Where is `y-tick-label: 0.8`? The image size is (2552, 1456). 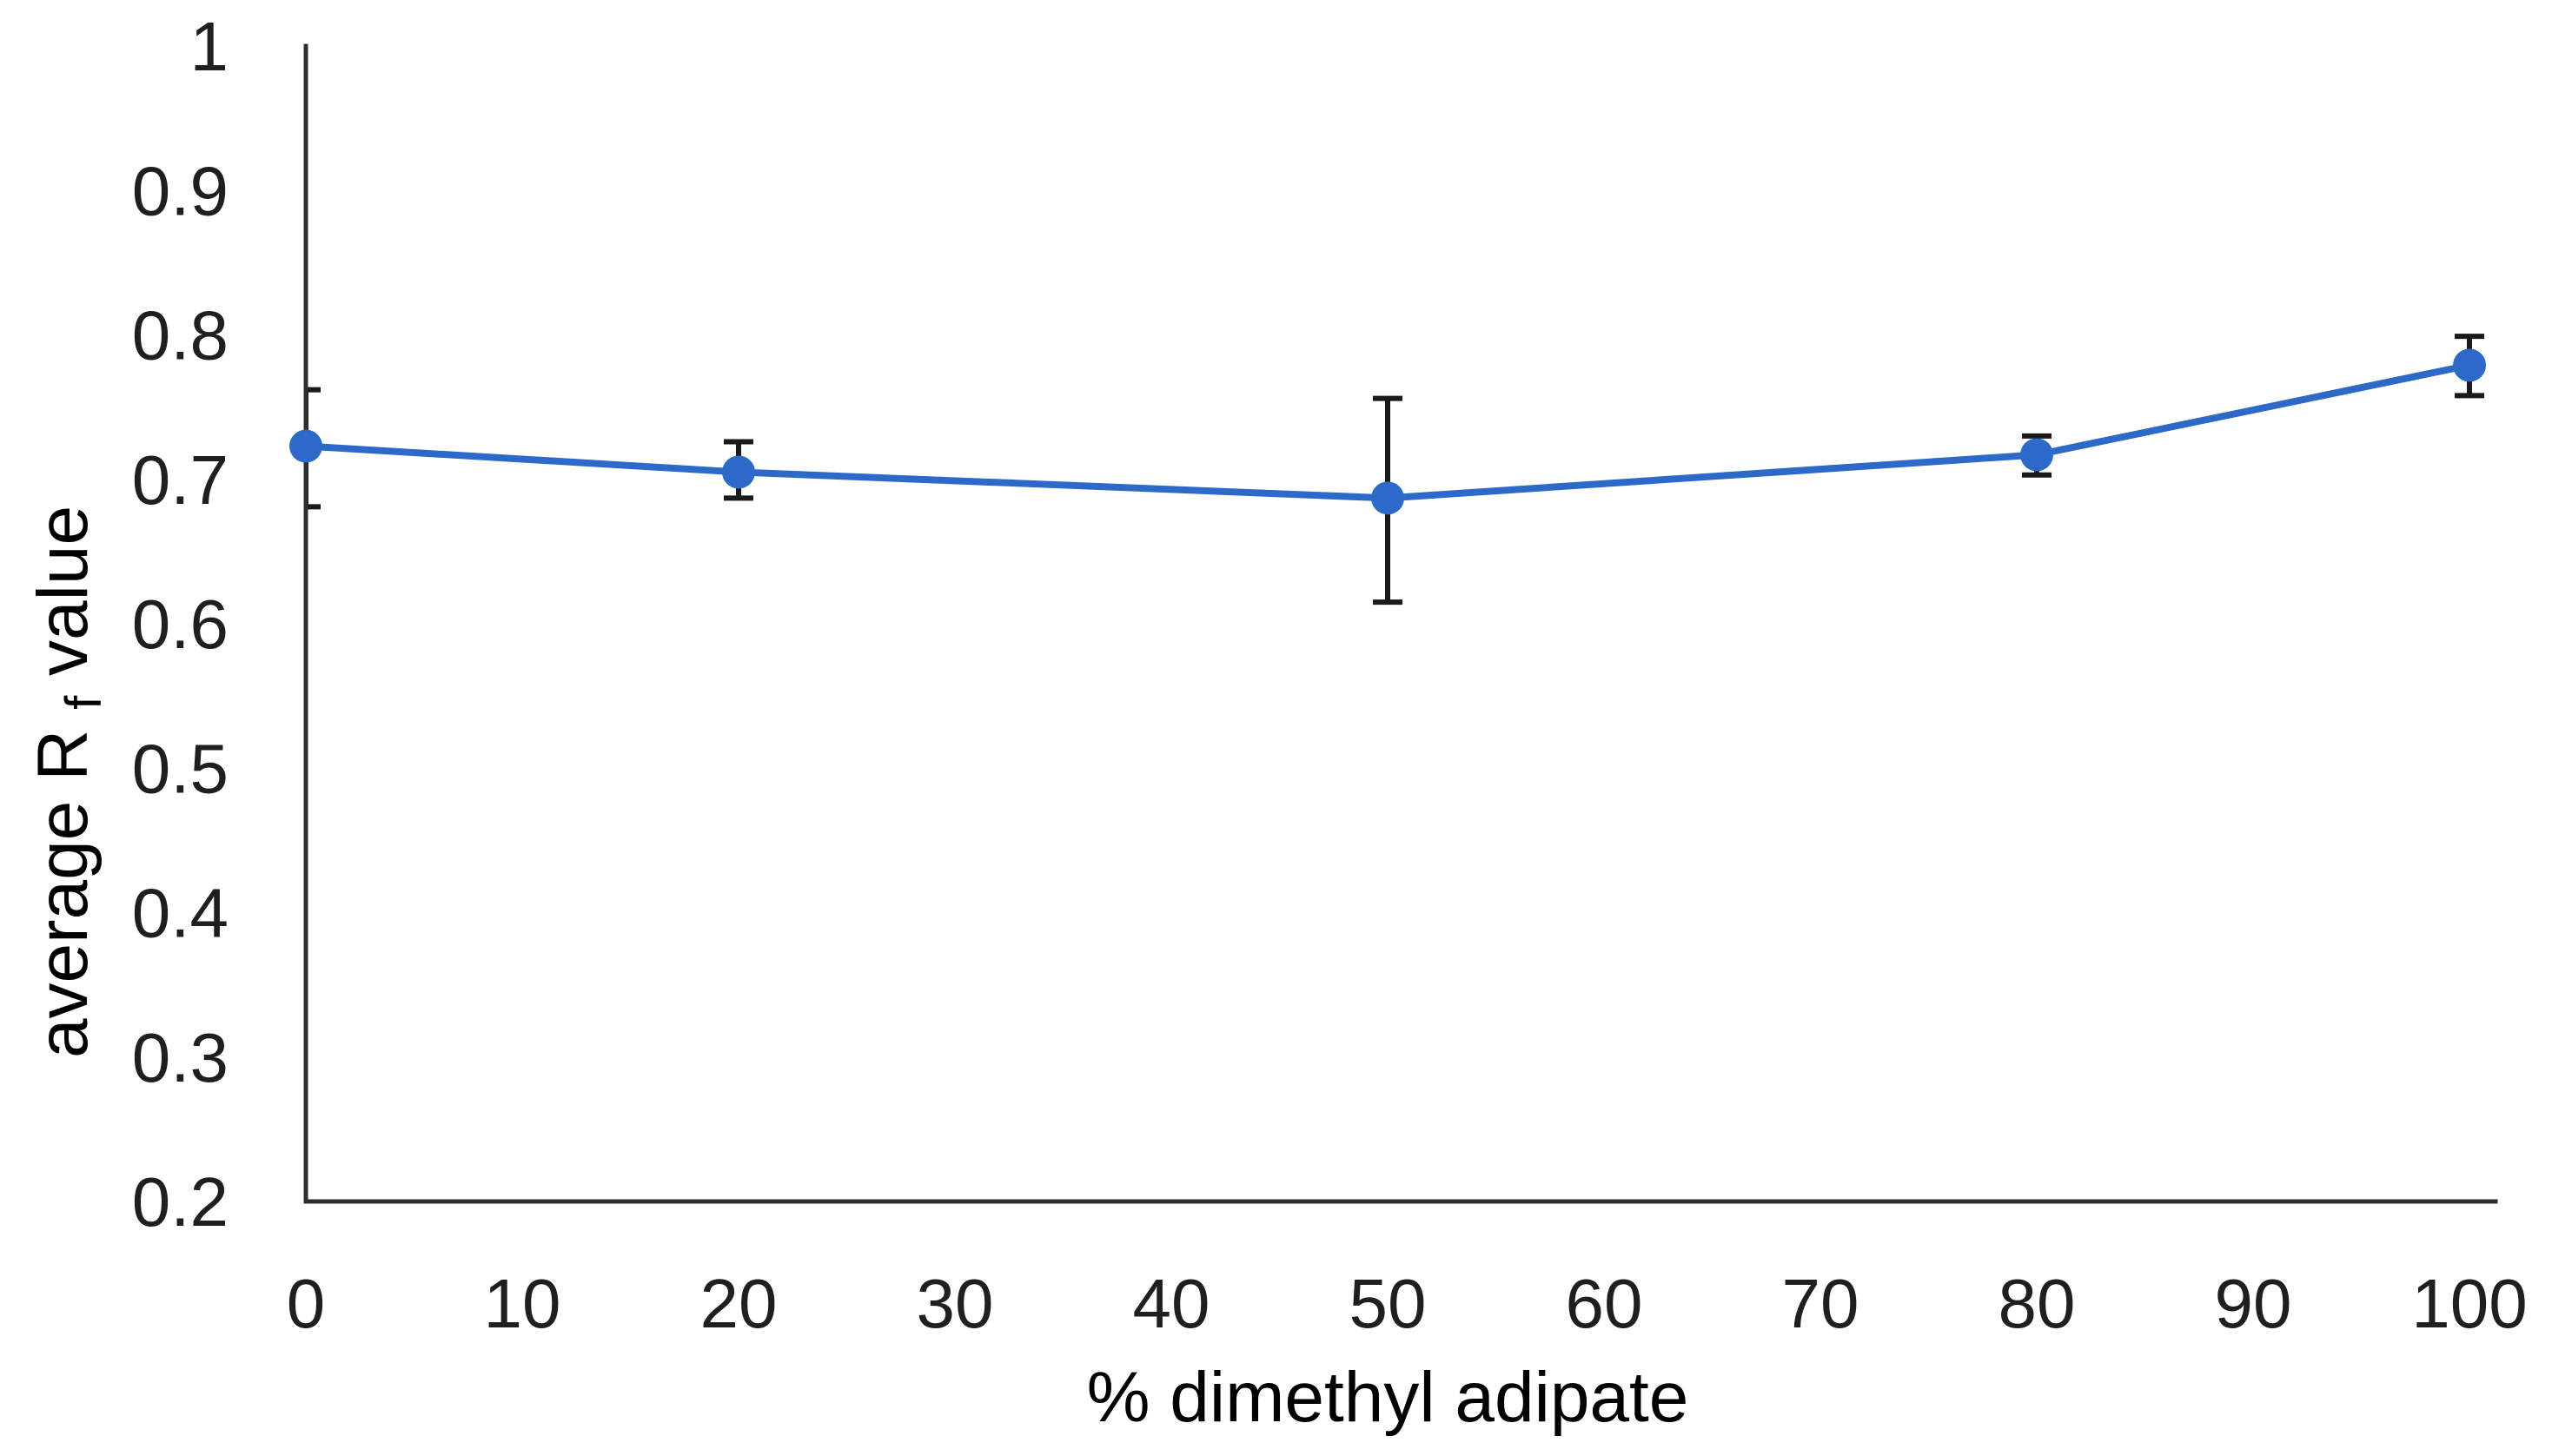
y-tick-label: 0.8 is located at coordinates (180, 335).